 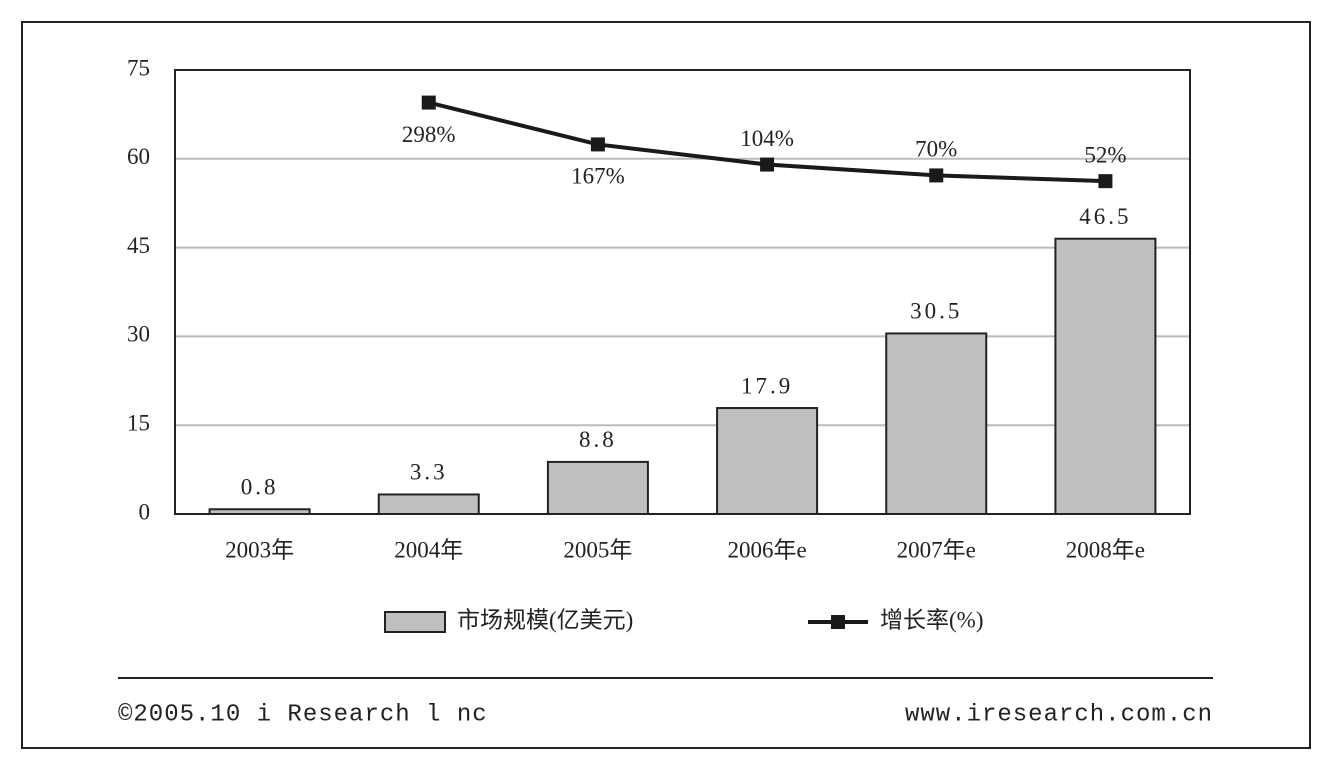 What do you see at coordinates (767, 138) in the screenshot?
I see `data-label: 104%` at bounding box center [767, 138].